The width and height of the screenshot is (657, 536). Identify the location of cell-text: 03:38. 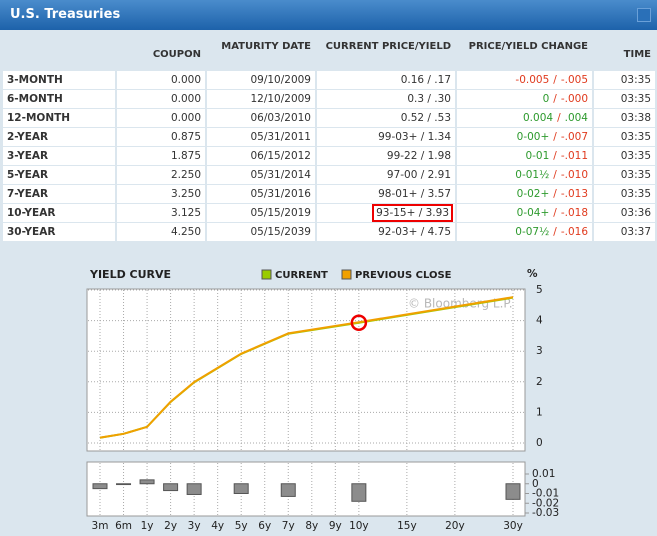
(635, 118).